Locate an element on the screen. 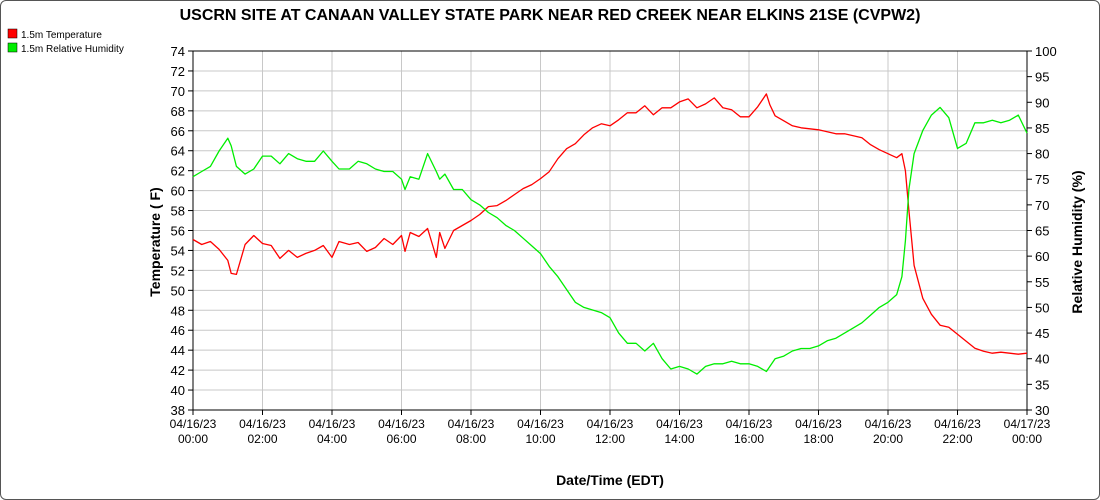 This screenshot has width=1100, height=500. y-tick-label-left: 50 is located at coordinates (178, 290).